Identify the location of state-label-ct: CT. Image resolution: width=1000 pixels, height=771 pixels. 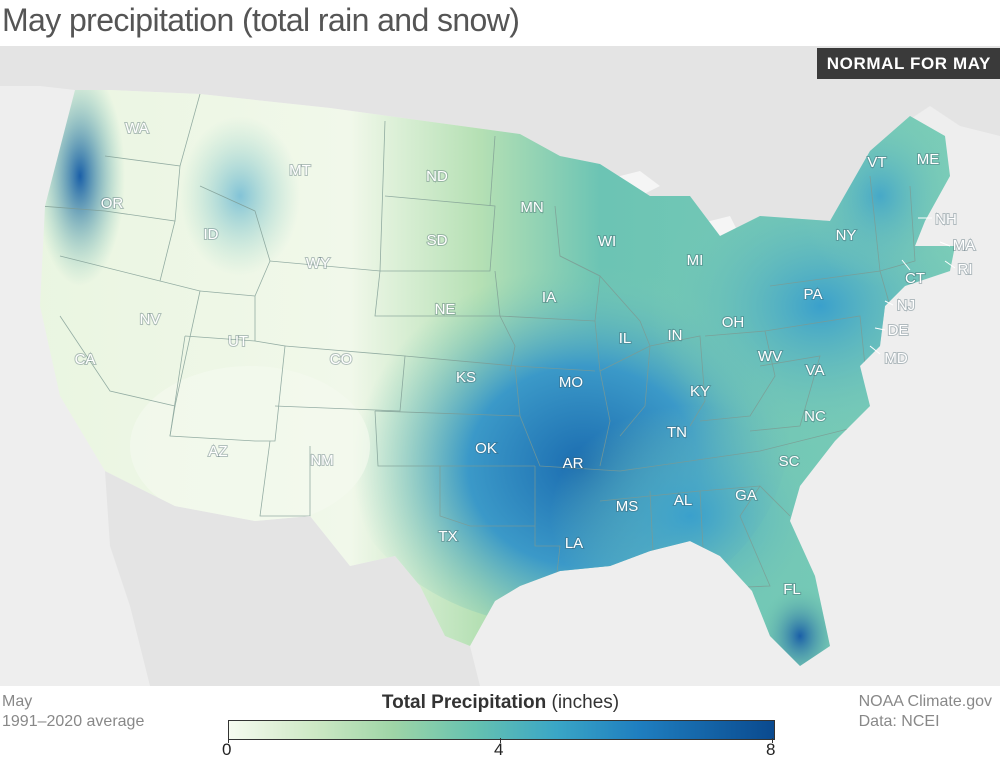
(915, 278).